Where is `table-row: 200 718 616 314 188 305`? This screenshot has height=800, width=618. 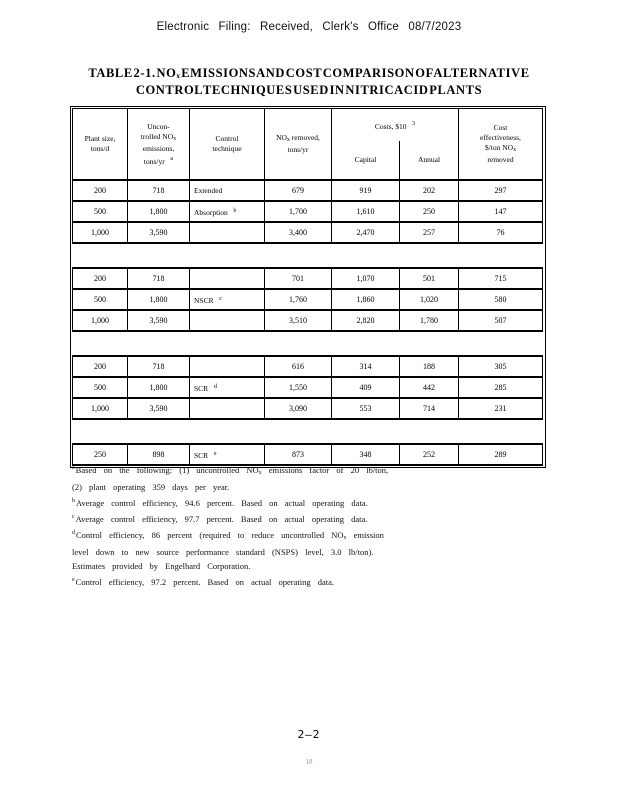 table-row: 200 718 616 314 188 305 is located at coordinates (307, 366).